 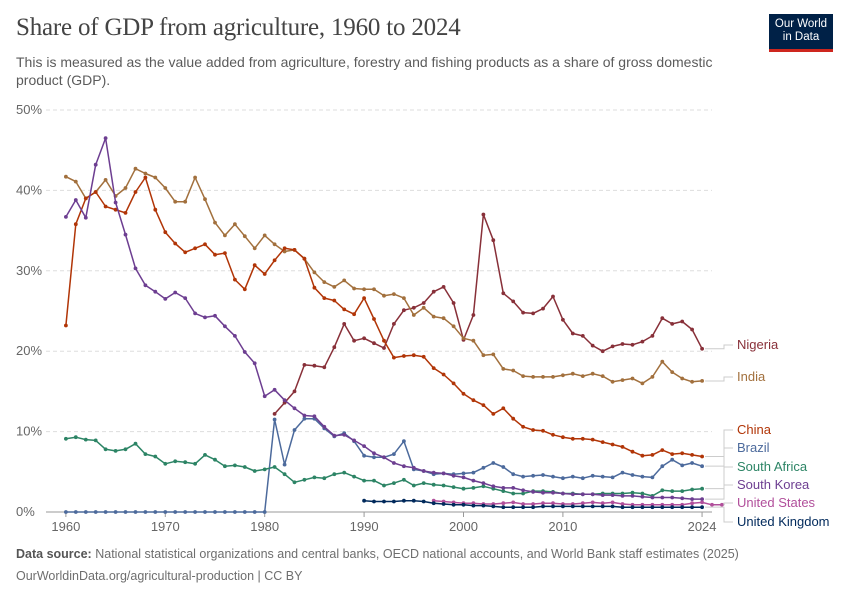 I want to click on legend-label-nigeria: Nigeria, so click(x=758, y=344).